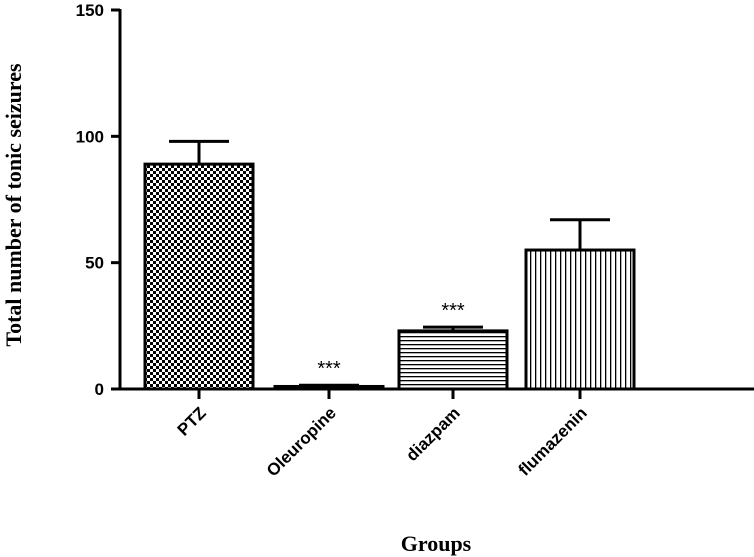  Describe the element at coordinates (199, 276) in the screenshot. I see `bar-ptz` at that location.